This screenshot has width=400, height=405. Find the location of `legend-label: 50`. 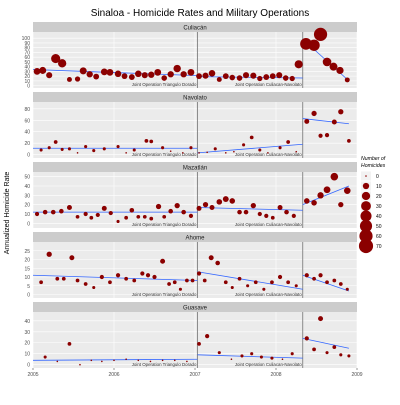

legend-label: 50 is located at coordinates (379, 227).